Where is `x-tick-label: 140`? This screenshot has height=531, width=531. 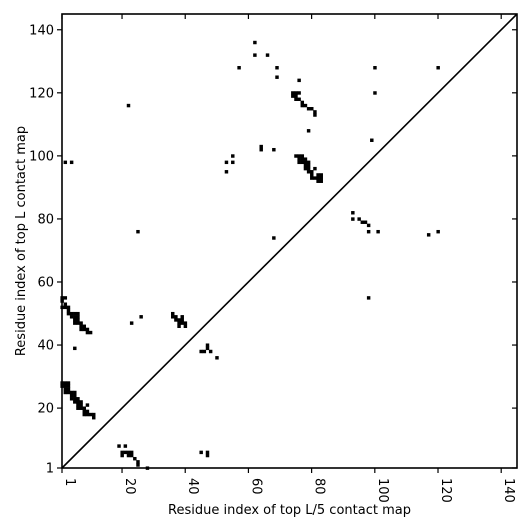
x-tick-label: 140 is located at coordinates (508, 490).